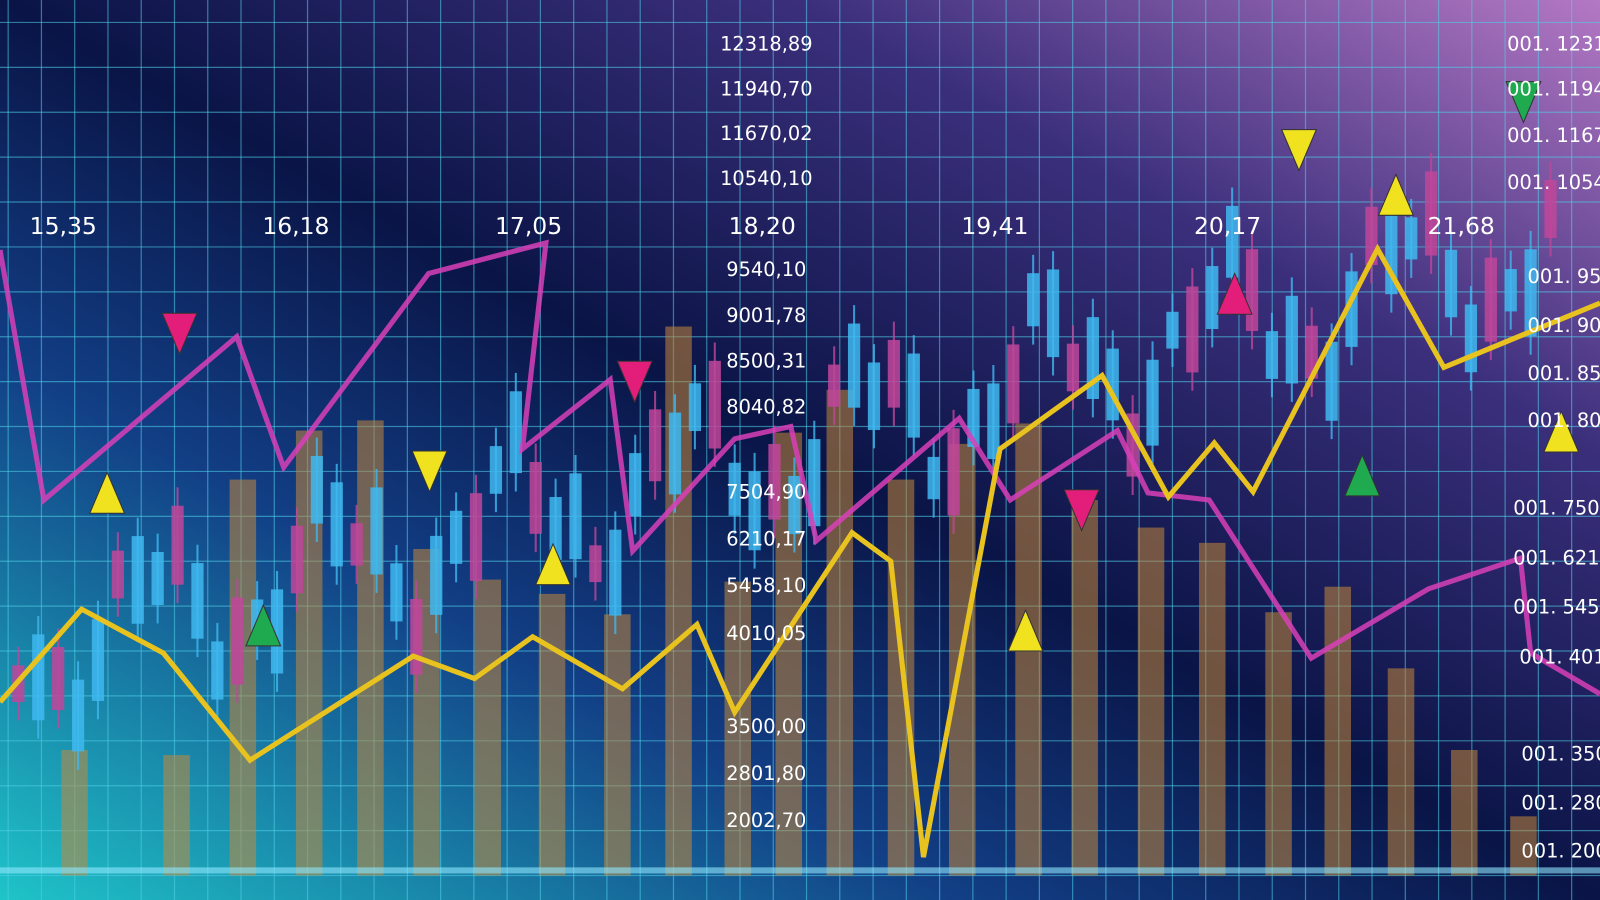 The height and width of the screenshot is (900, 1600). What do you see at coordinates (1553, 135) in the screenshot?
I see `right-label: 001. 1167` at bounding box center [1553, 135].